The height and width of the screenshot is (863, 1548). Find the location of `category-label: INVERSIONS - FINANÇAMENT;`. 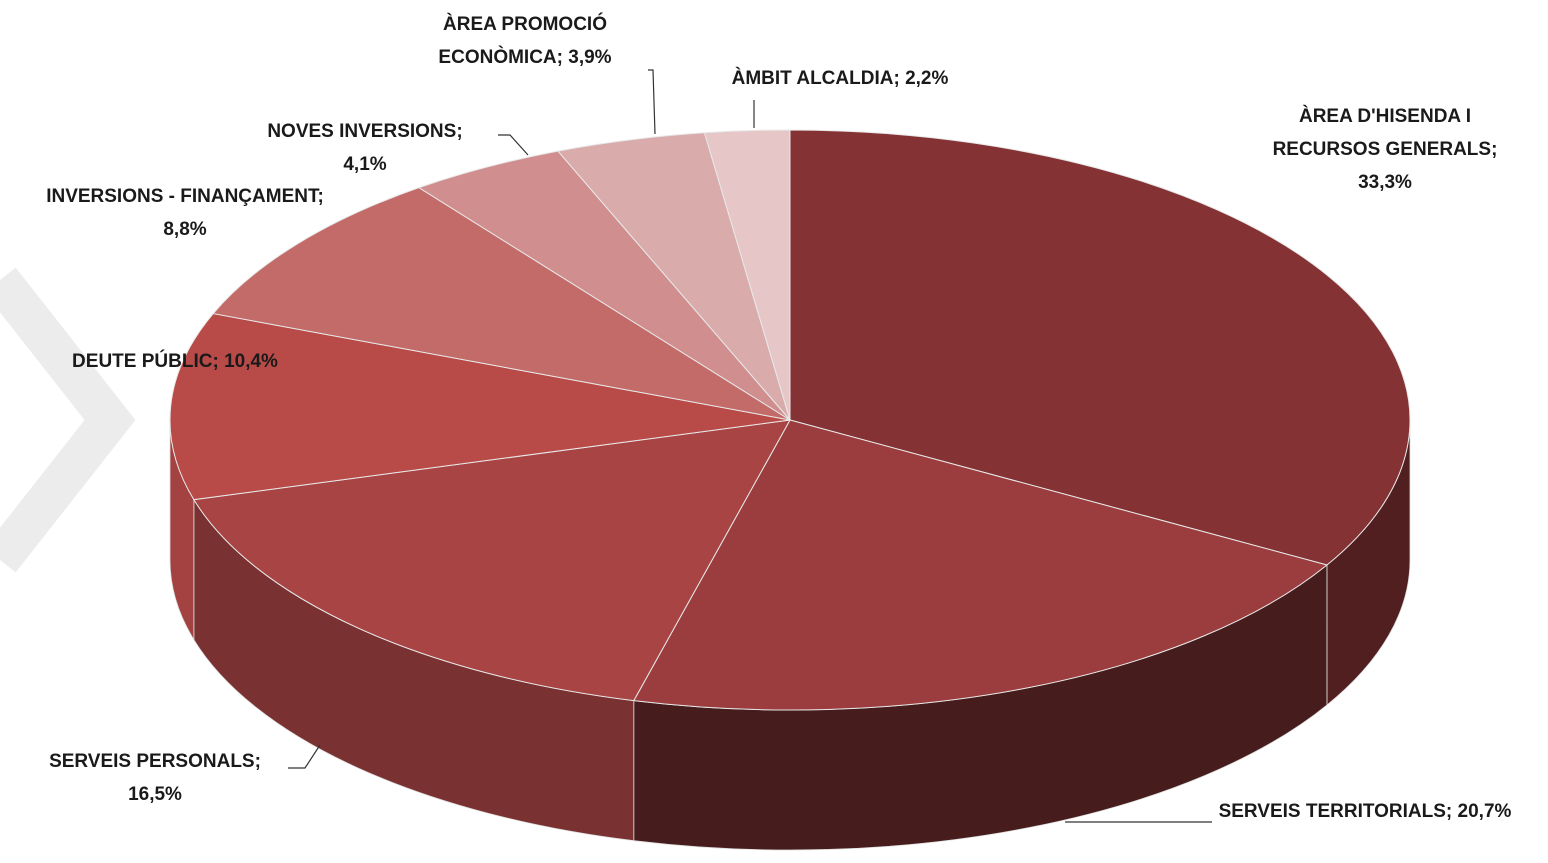

category-label: INVERSIONS - FINANÇAMENT; is located at coordinates (185, 196).